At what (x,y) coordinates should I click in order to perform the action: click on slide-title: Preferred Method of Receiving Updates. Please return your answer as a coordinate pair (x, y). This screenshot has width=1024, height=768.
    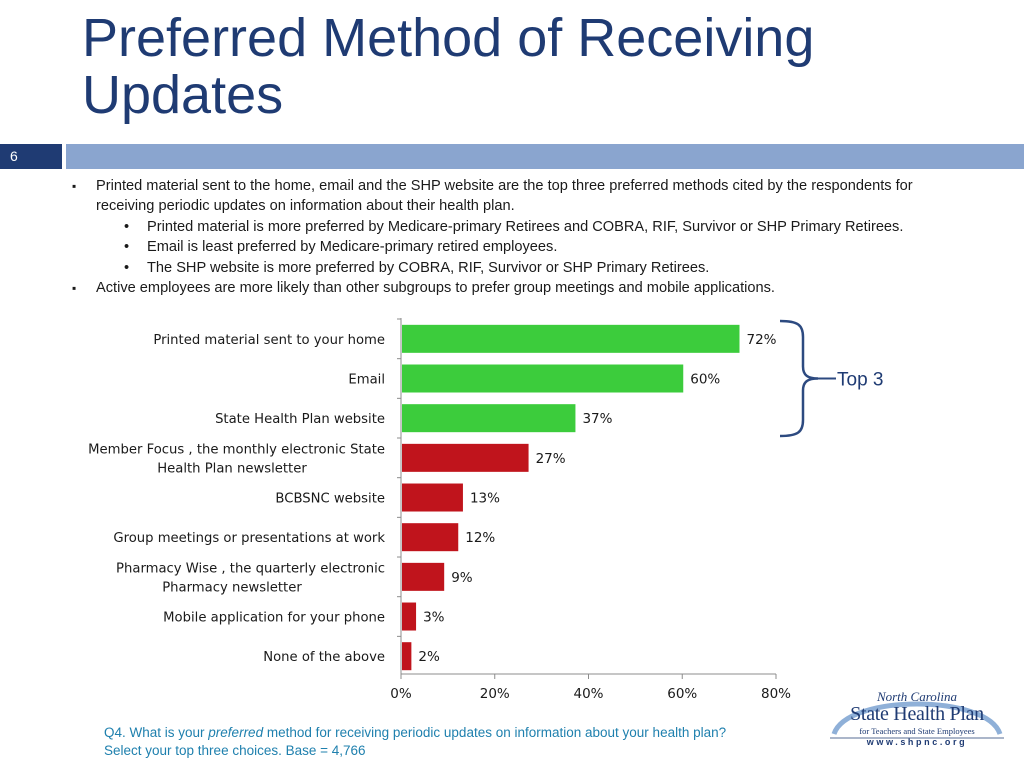
    Looking at the image, I should click on (448, 66).